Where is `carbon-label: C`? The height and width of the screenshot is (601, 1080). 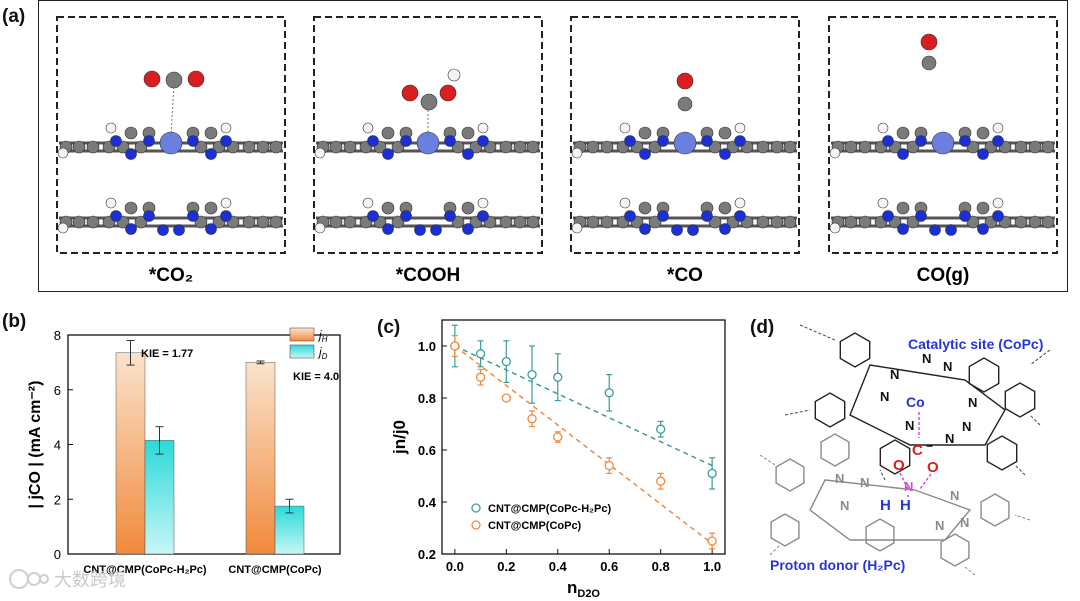 carbon-label: C is located at coordinates (917, 450).